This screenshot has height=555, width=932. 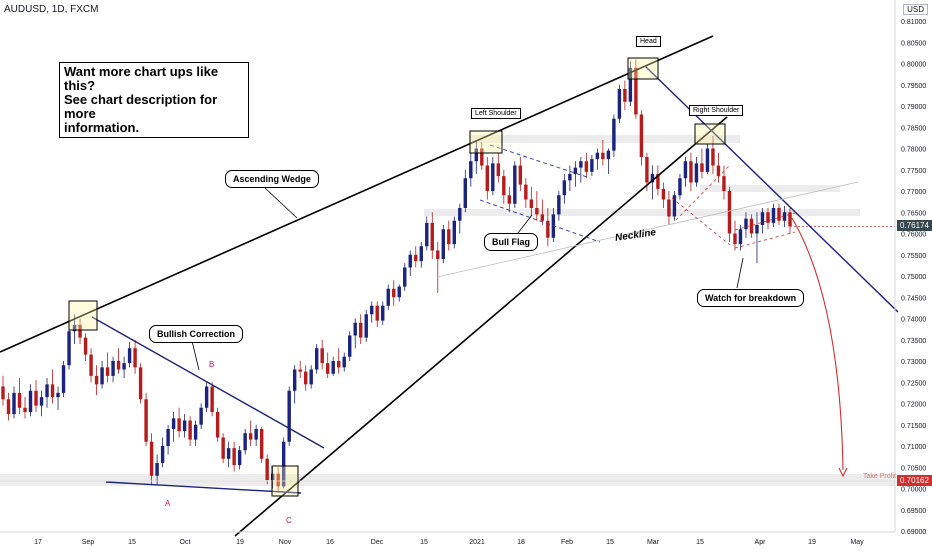 I want to click on x-tick-label: May, so click(x=857, y=542).